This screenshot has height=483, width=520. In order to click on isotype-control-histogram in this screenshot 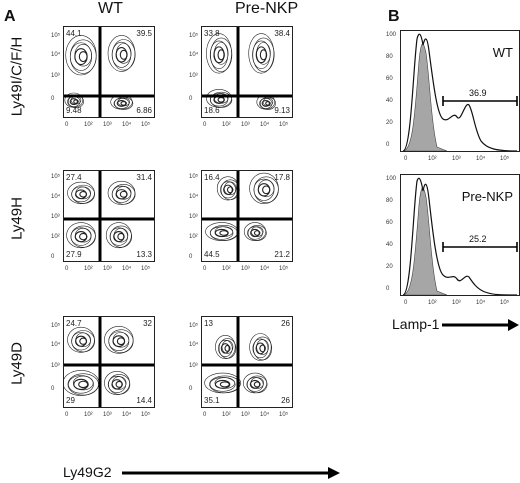, I will do `click(425, 241)`.